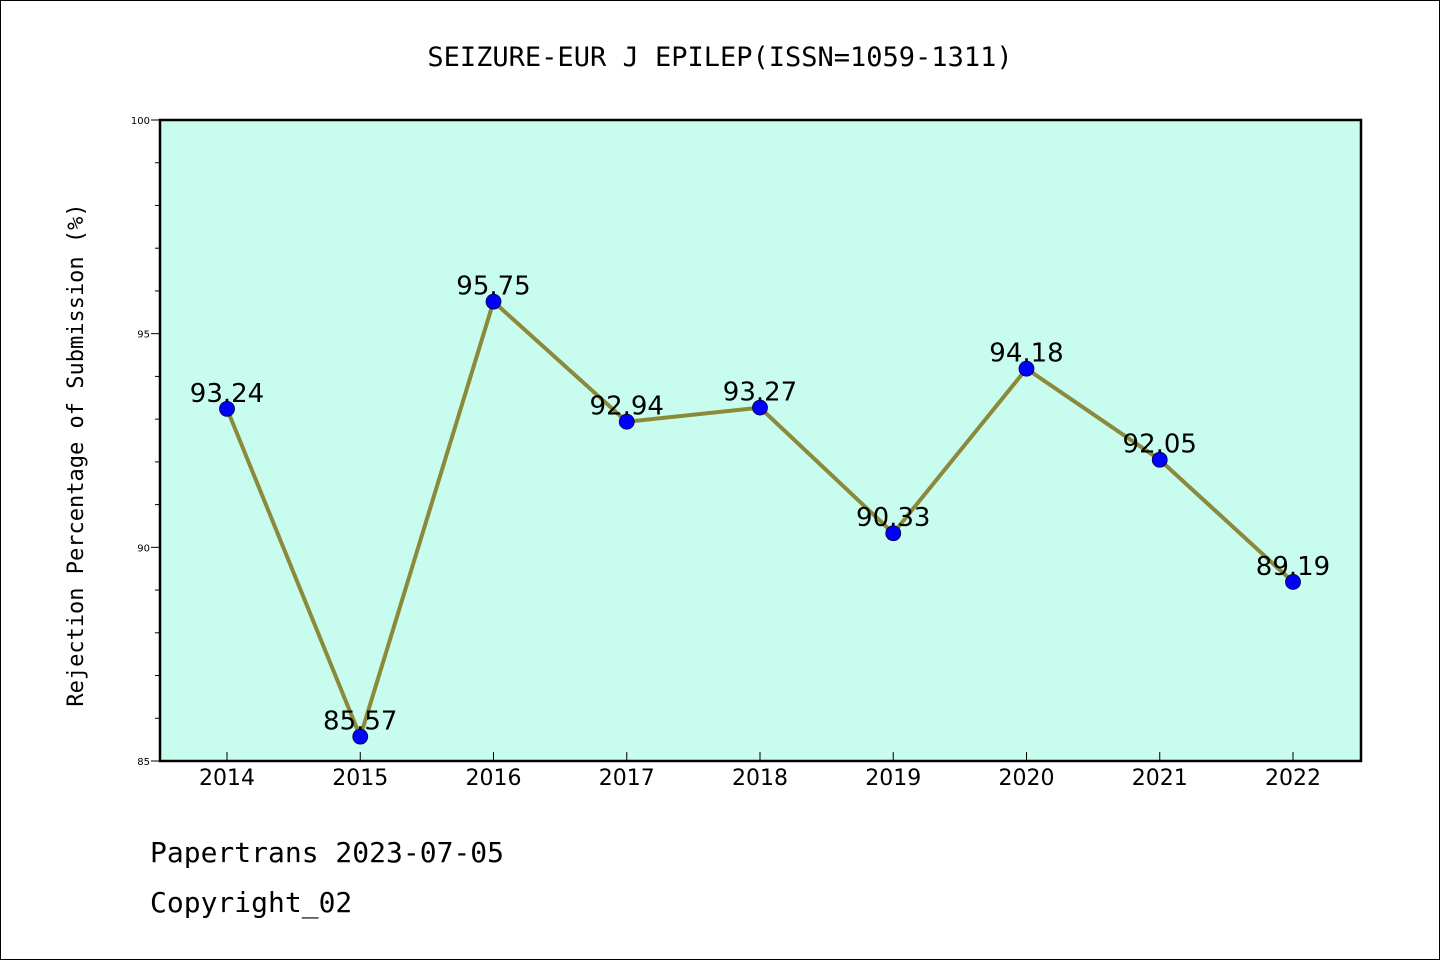  What do you see at coordinates (76, 454) in the screenshot?
I see `y-axis-label: Rejection Percentage of Submission (%)` at bounding box center [76, 454].